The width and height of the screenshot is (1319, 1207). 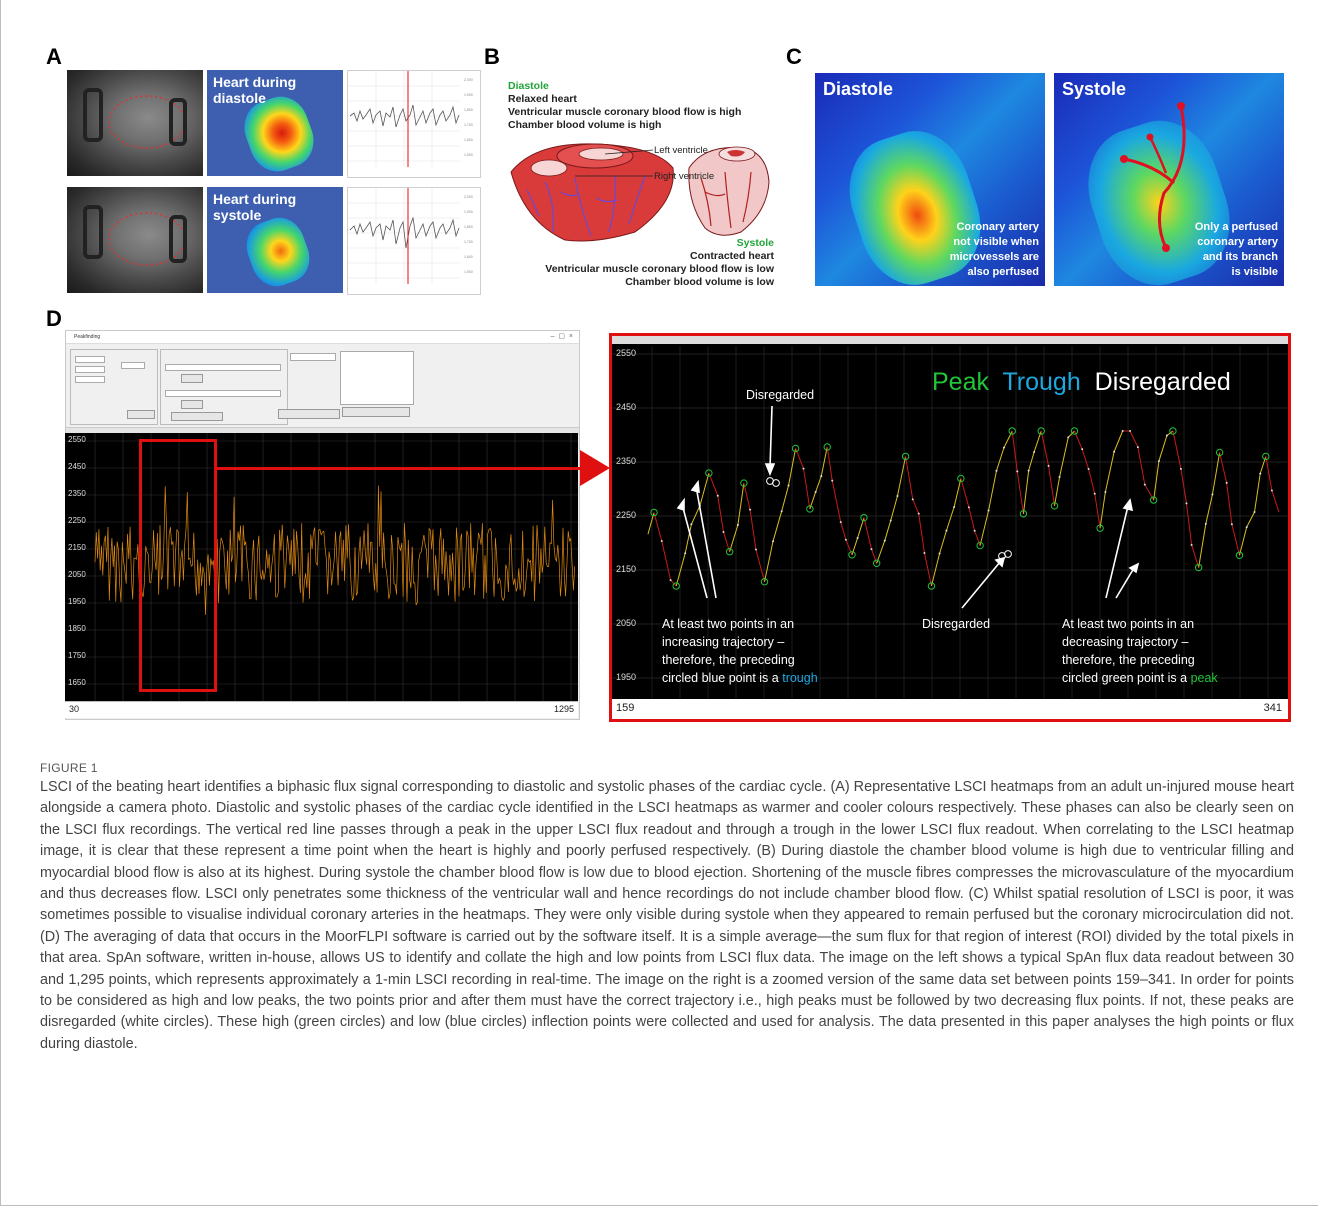 What do you see at coordinates (377, 378) in the screenshot?
I see `peaks-list` at bounding box center [377, 378].